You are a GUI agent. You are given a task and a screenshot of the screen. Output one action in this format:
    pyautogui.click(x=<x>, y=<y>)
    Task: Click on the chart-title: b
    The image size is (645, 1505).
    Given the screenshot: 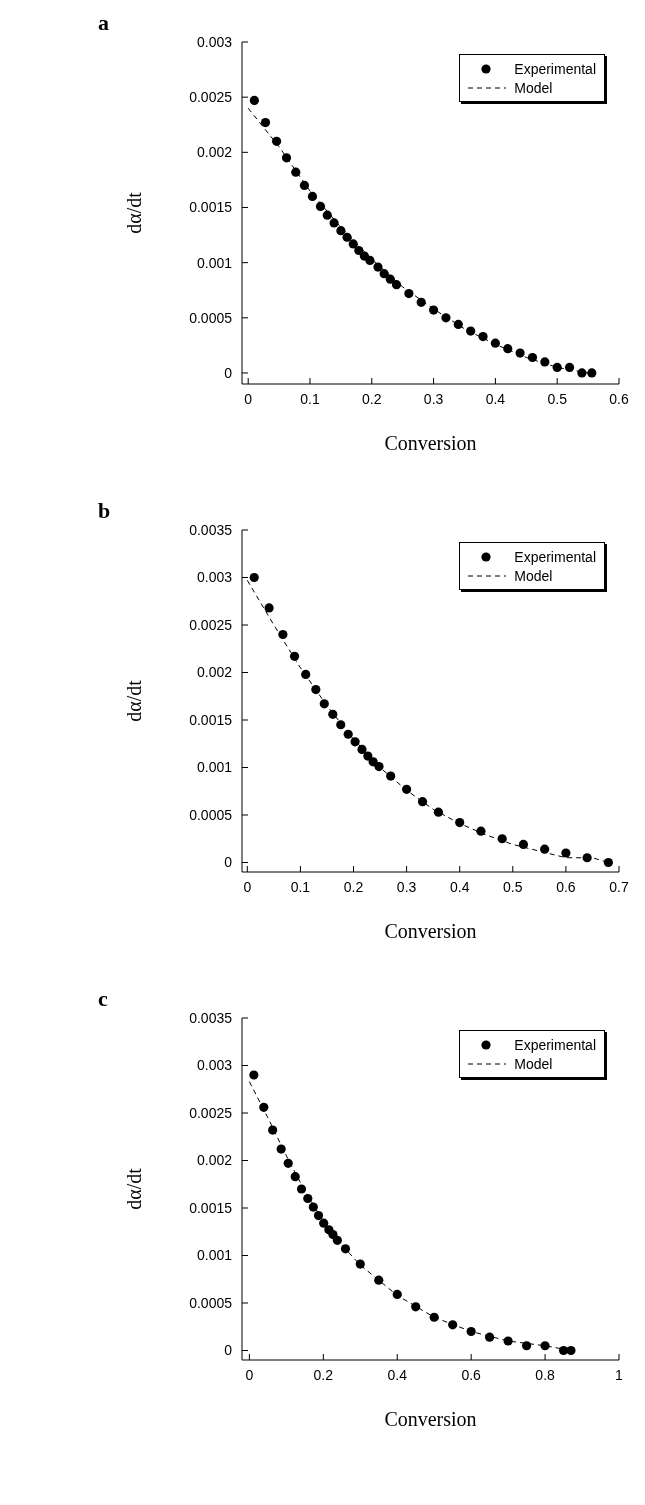 What is the action you would take?
    pyautogui.click(x=104, y=511)
    